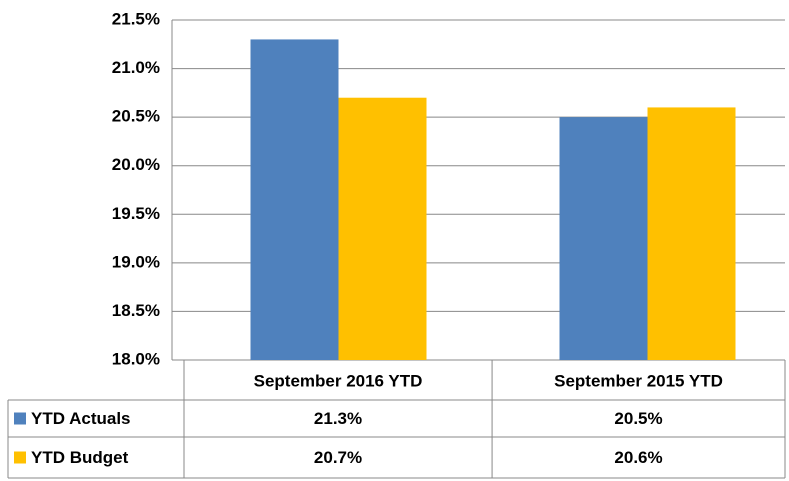  I want to click on y-tick-label: 20.5%, so click(136, 116).